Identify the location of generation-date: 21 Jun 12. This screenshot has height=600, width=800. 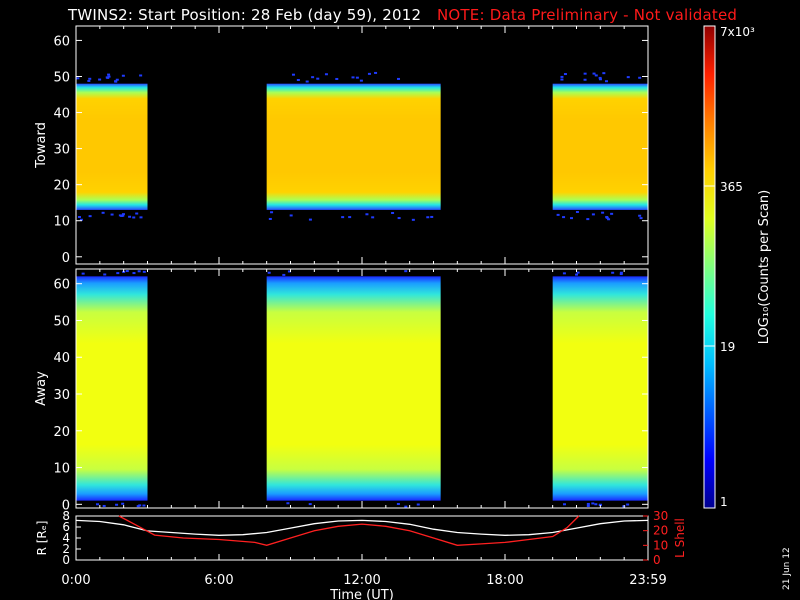
(787, 568).